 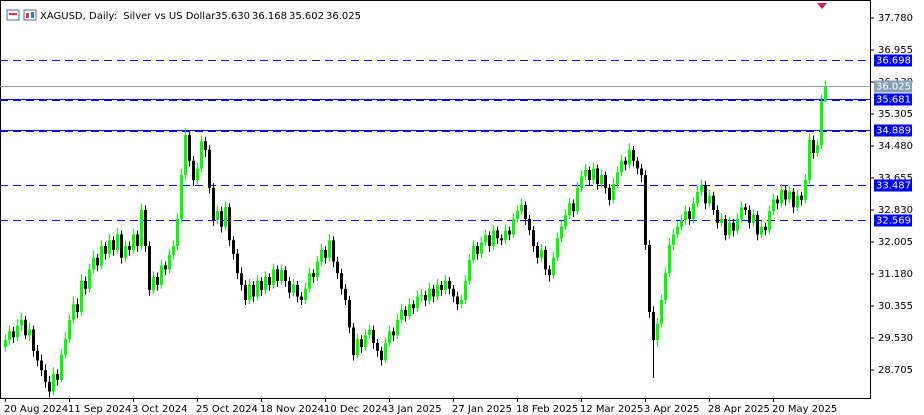 What do you see at coordinates (227, 409) in the screenshot?
I see `x-tick-label: 25 Oct 2024` at bounding box center [227, 409].